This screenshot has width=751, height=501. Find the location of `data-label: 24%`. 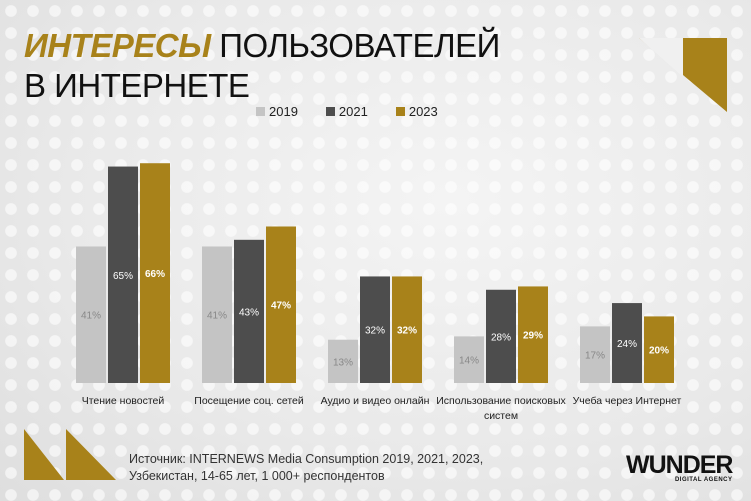

data-label: 24% is located at coordinates (627, 344).